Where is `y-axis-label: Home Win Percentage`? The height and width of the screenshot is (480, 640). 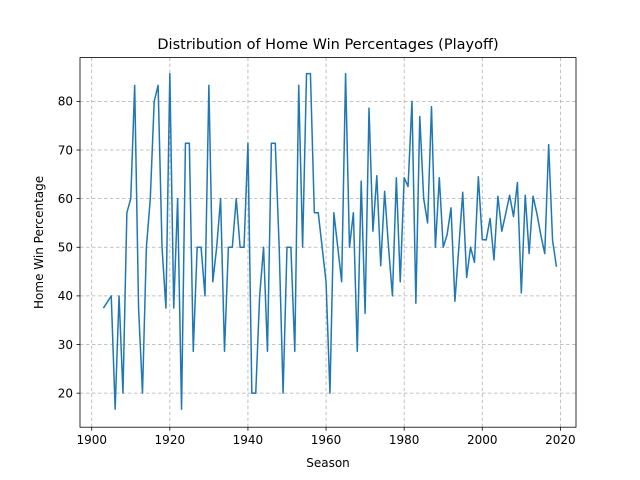
y-axis-label: Home Win Percentage is located at coordinates (39, 242).